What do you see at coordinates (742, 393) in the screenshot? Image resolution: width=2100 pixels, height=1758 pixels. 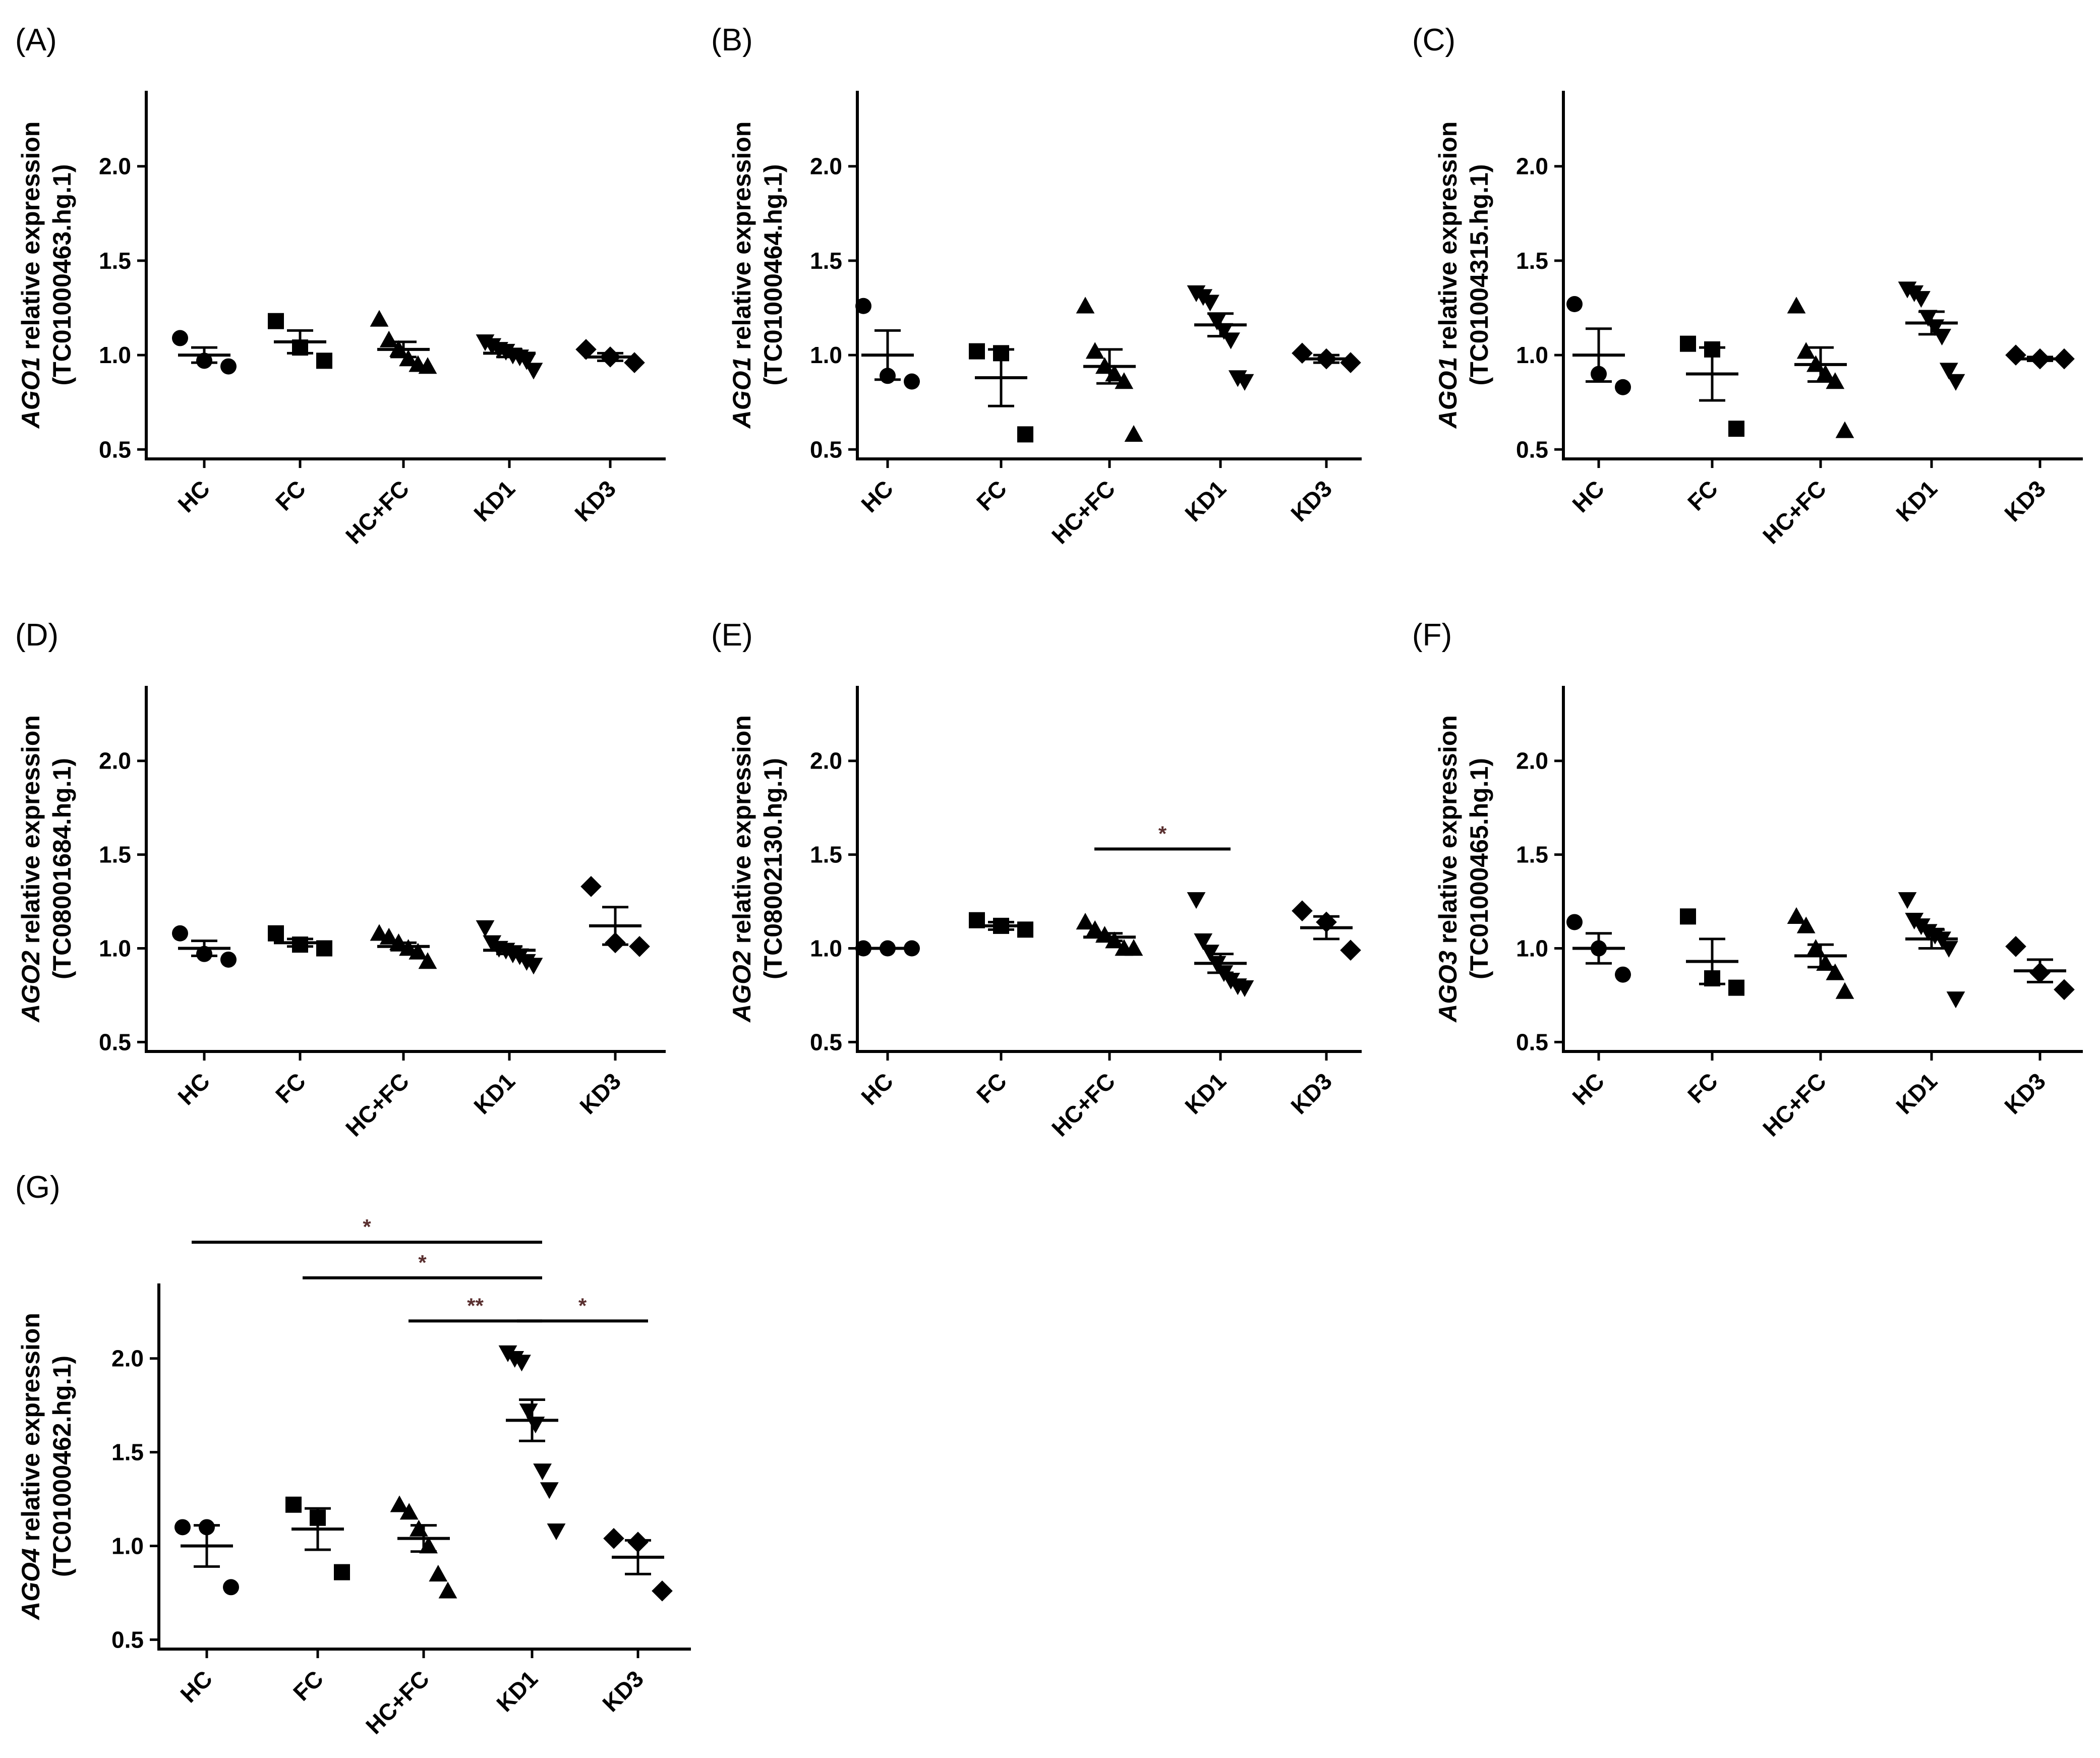 I see `y-axis-gene: AGO1` at bounding box center [742, 393].